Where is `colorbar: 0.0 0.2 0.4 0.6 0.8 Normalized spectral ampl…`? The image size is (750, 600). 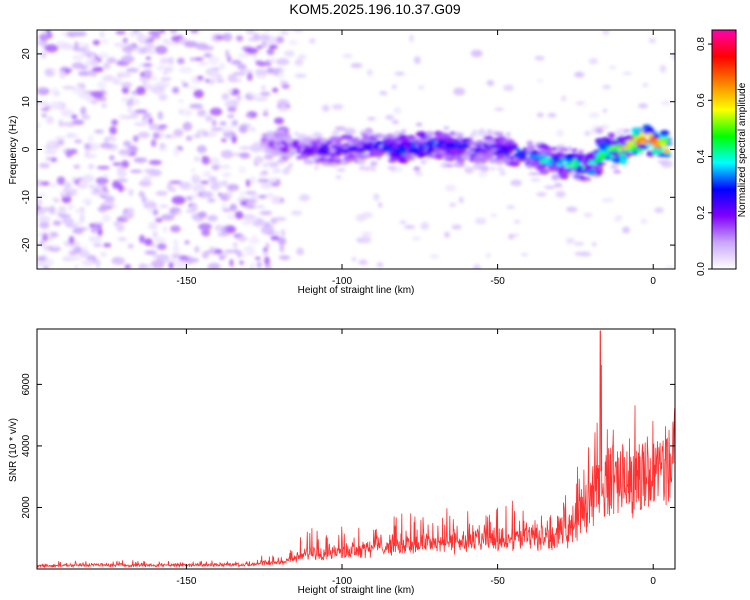 colorbar: 0.0 0.2 0.4 0.6 0.8 Normalized spectral ampl… is located at coordinates (722, 152).